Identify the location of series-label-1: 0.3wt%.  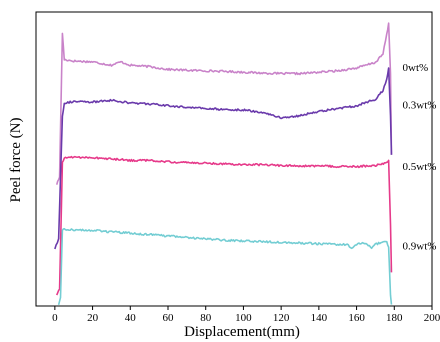
(420, 106).